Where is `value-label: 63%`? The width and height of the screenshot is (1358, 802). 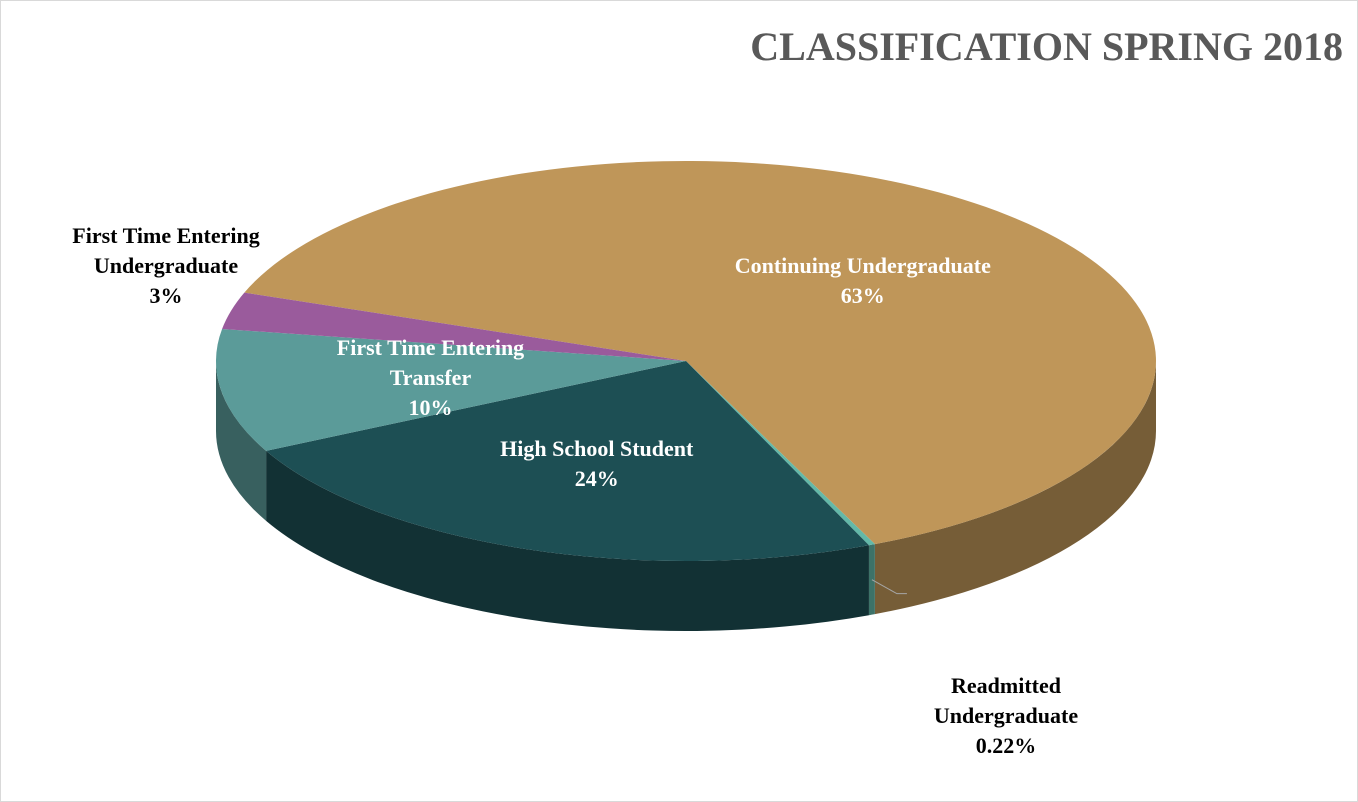 value-label: 63% is located at coordinates (862, 295).